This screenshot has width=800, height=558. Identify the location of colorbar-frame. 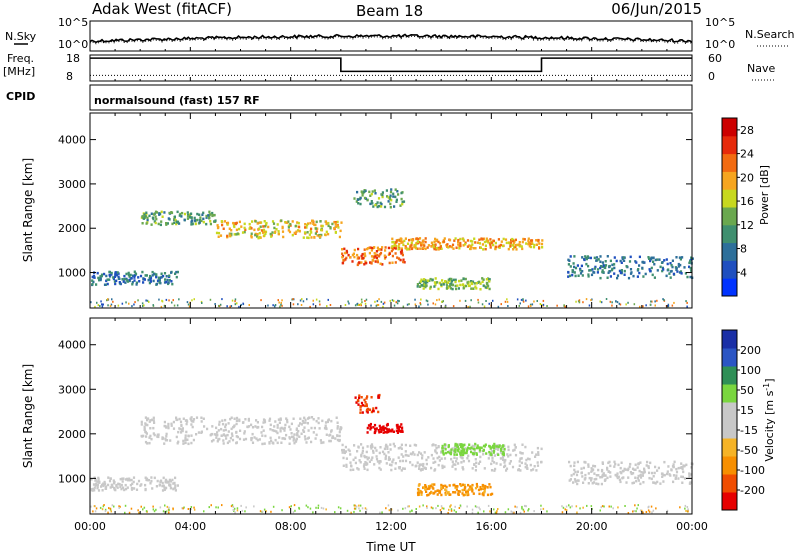
(729, 420).